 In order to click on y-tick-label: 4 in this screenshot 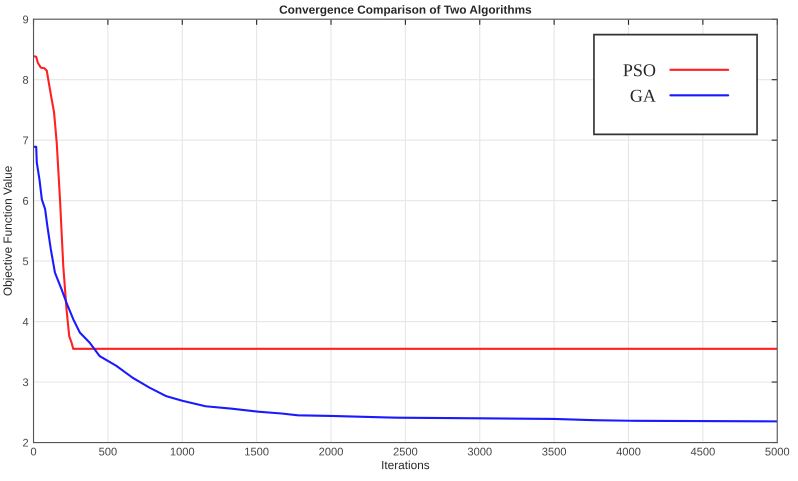, I will do `click(25, 322)`.